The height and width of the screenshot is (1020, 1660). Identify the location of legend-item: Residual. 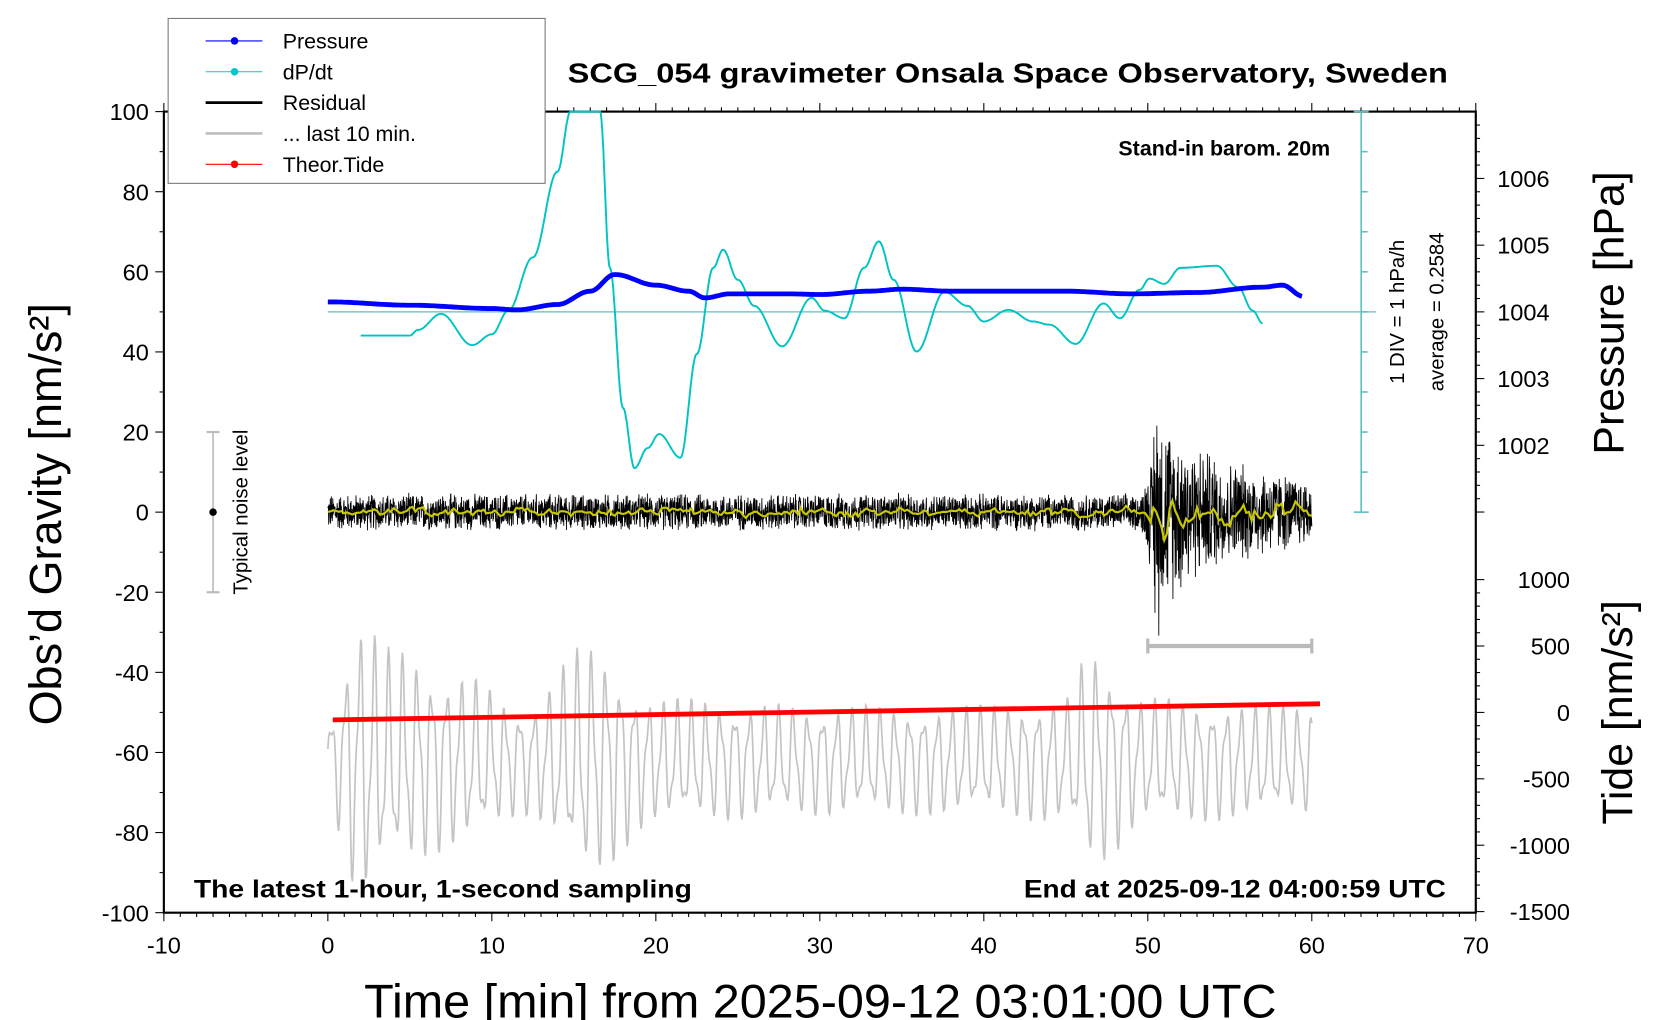
(285, 103).